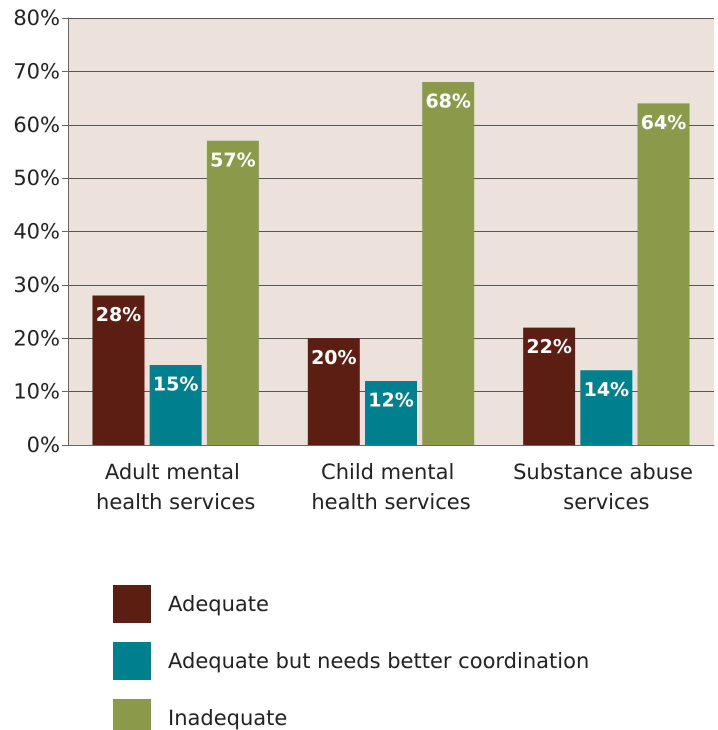  I want to click on y-tick-label: 20%, so click(36, 338).